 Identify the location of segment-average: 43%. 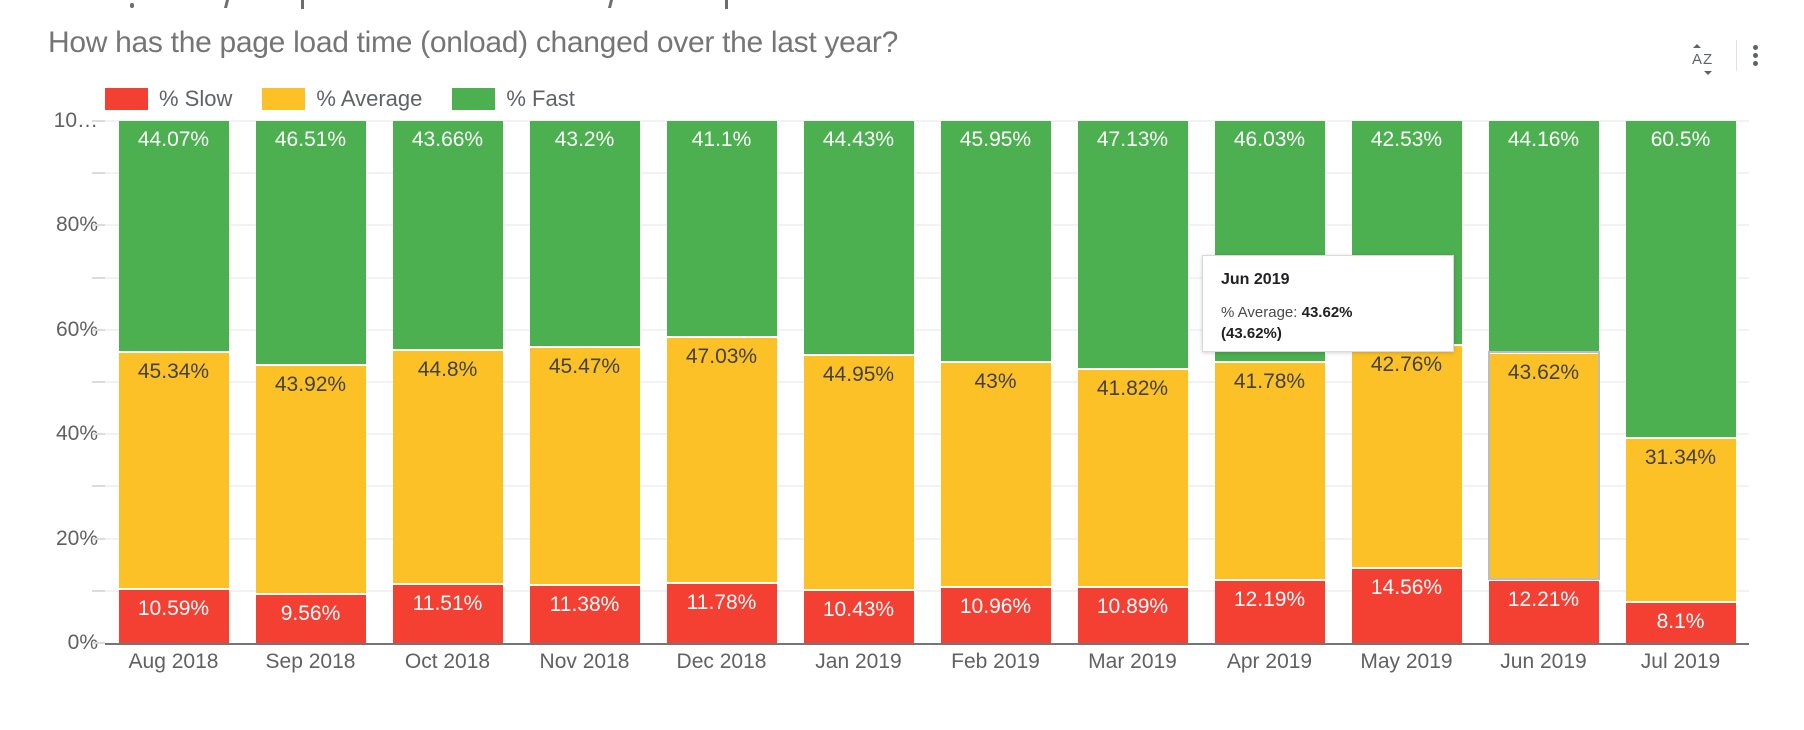
(995, 473).